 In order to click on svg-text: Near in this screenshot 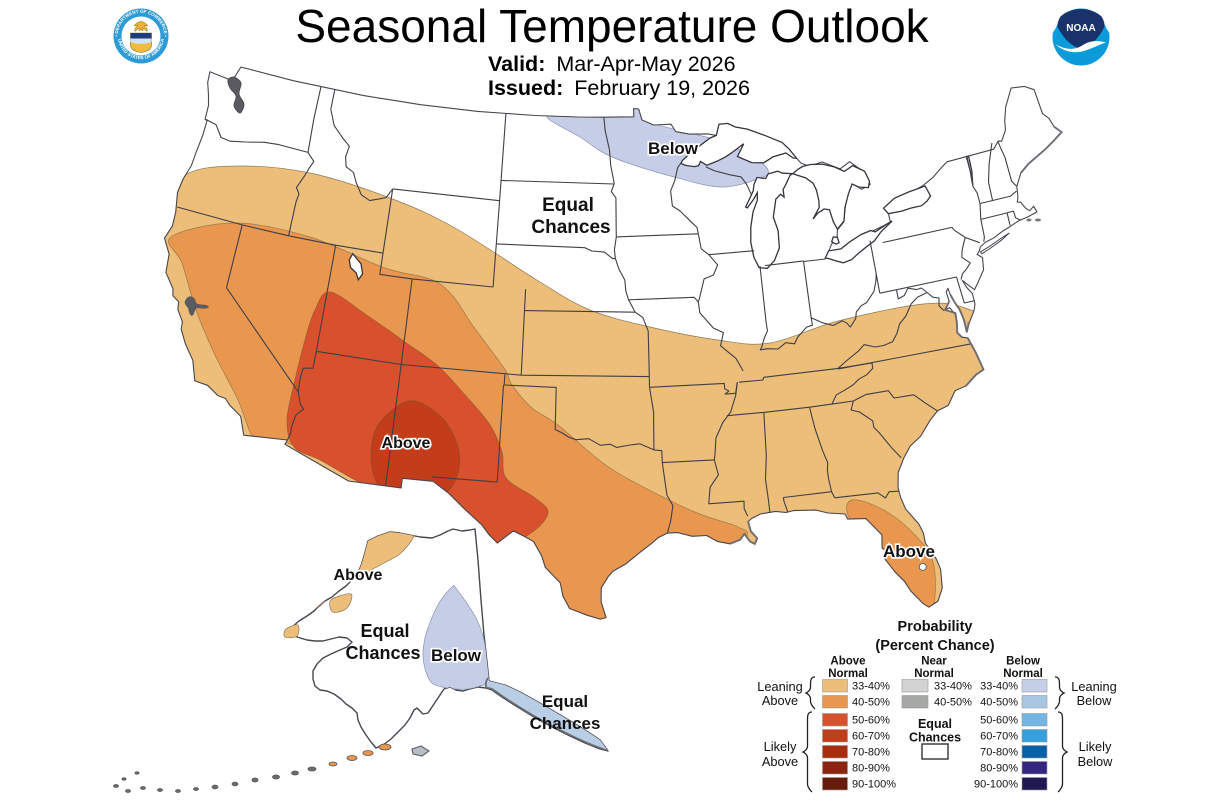, I will do `click(934, 662)`.